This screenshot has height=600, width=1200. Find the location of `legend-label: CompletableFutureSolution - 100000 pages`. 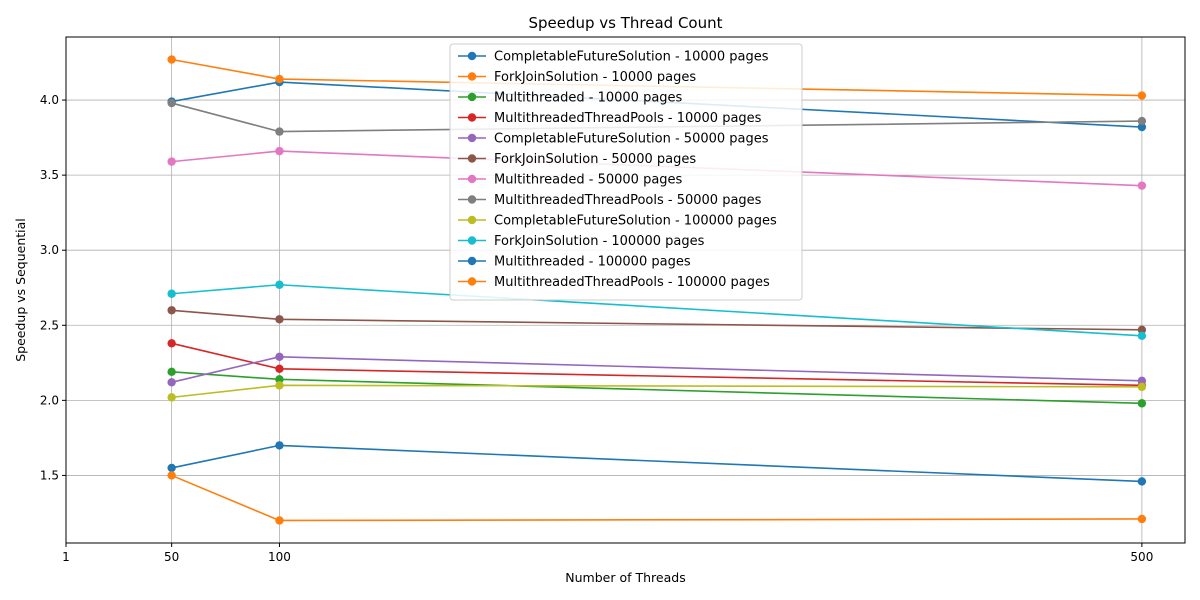

legend-label: CompletableFutureSolution - 100000 pages is located at coordinates (635, 221).